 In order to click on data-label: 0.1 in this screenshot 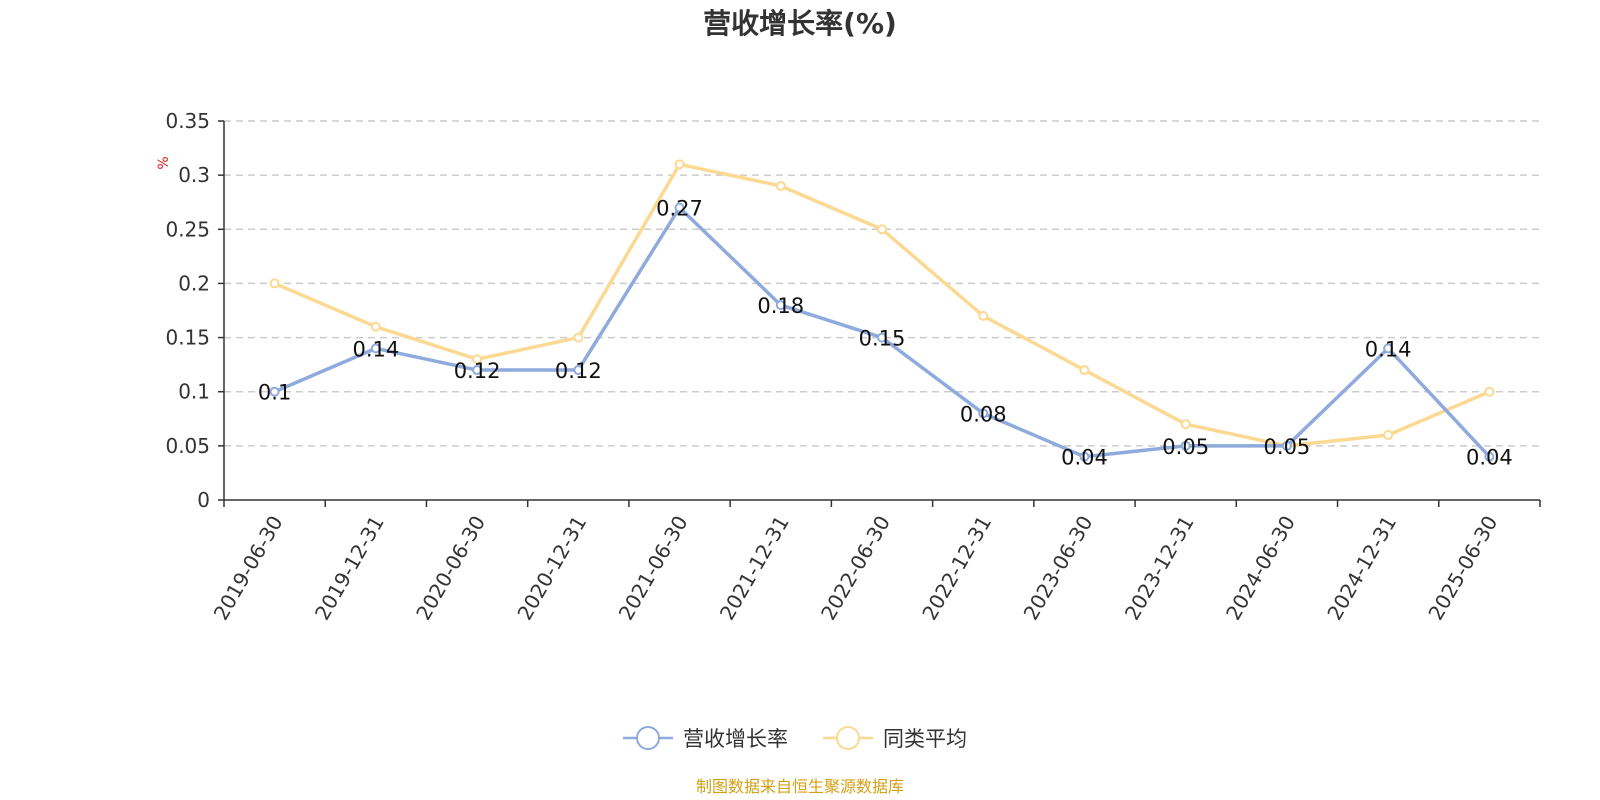, I will do `click(274, 393)`.